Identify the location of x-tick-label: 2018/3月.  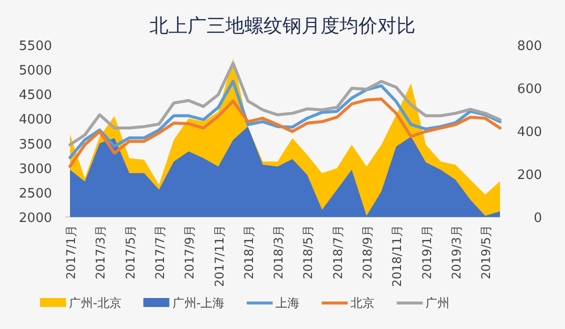
(279, 252).